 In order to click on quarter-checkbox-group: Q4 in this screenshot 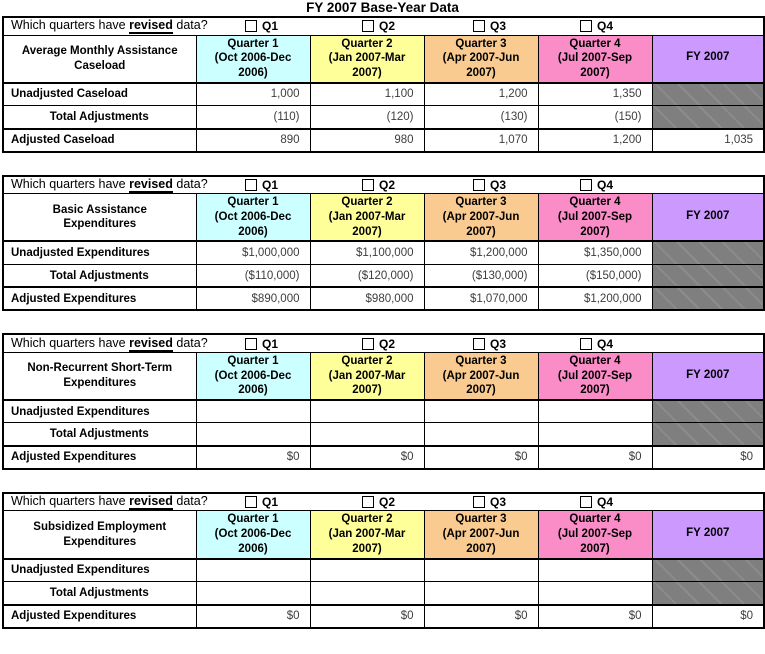, I will do `click(596, 502)`.